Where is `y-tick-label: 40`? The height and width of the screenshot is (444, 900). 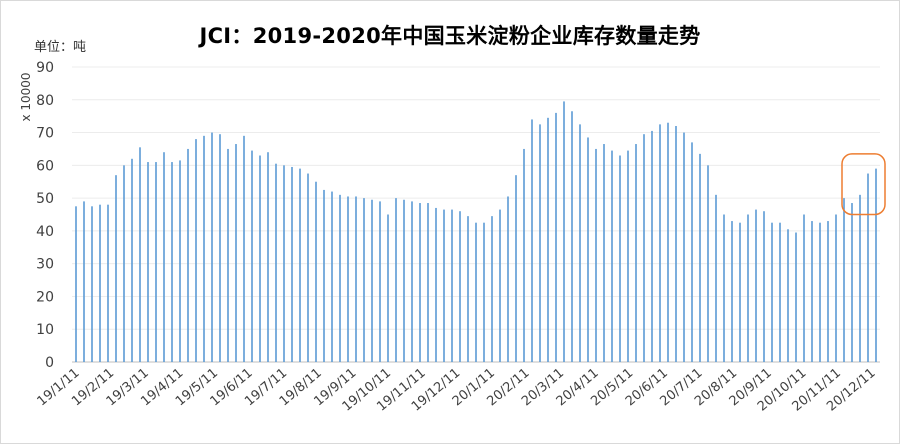
y-tick-label: 40 is located at coordinates (45, 232).